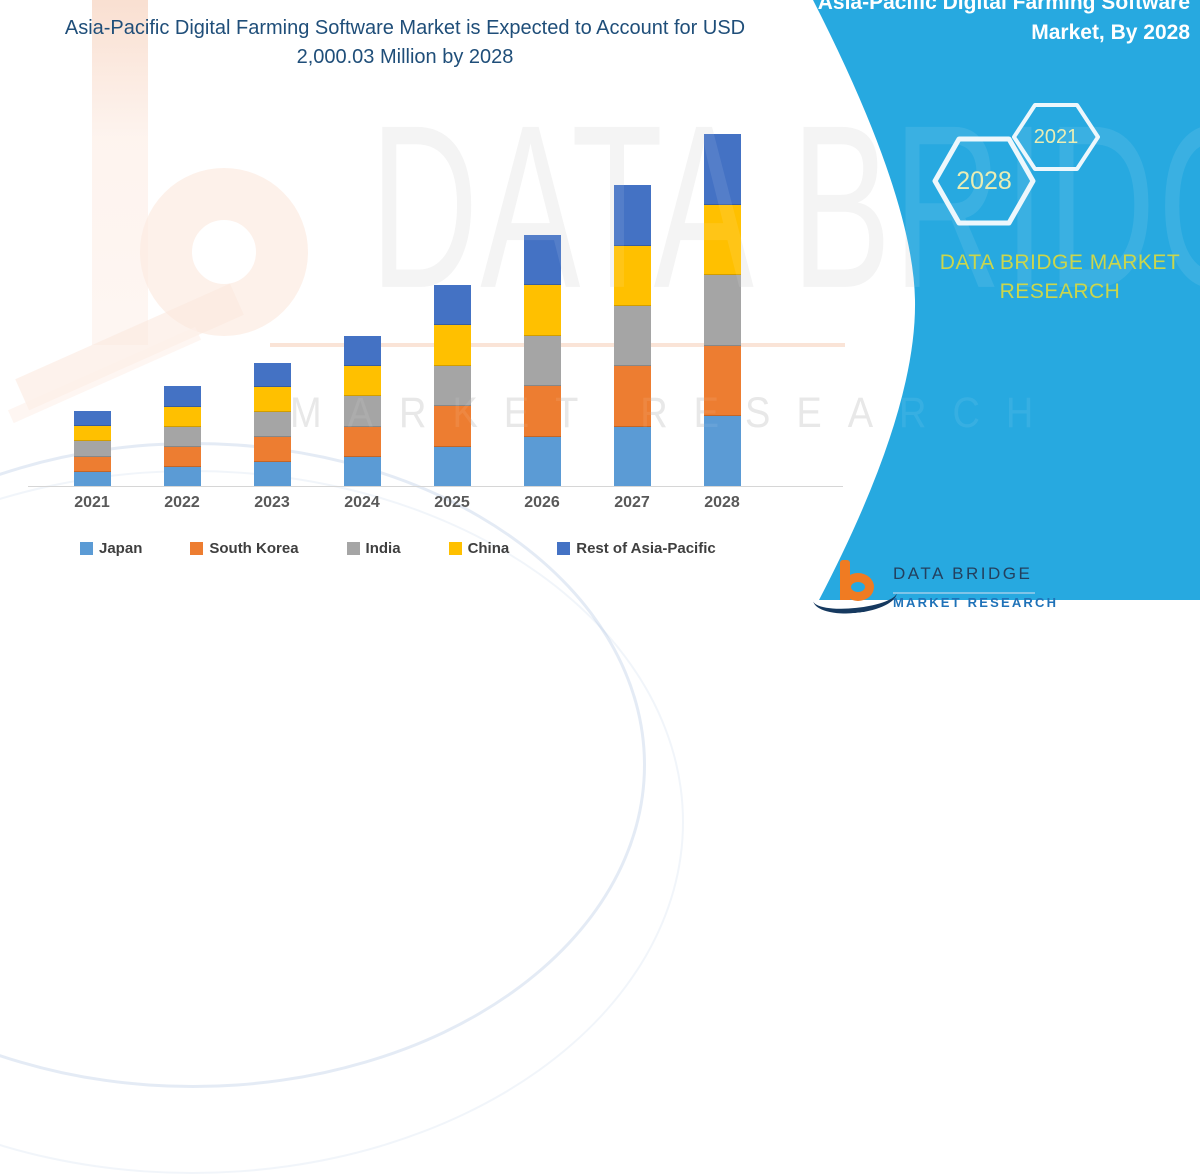 The image size is (1200, 1174). I want to click on stacked-bar-2027, so click(632, 336).